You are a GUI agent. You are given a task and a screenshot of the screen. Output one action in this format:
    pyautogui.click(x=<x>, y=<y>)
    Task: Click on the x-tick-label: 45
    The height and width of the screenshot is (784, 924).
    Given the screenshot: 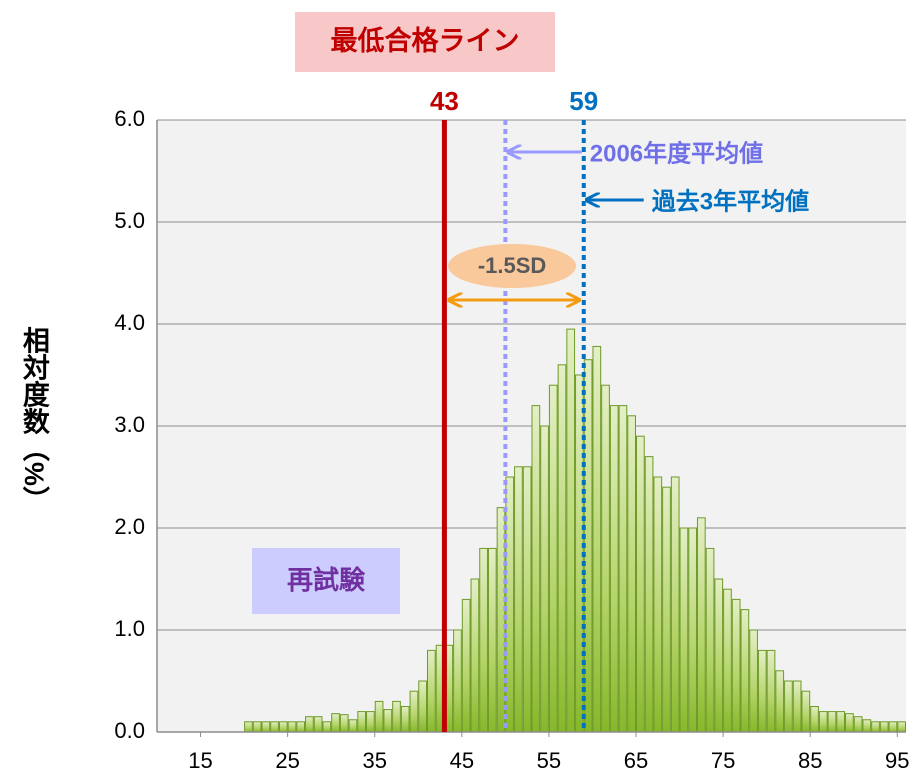 What is the action you would take?
    pyautogui.click(x=462, y=760)
    